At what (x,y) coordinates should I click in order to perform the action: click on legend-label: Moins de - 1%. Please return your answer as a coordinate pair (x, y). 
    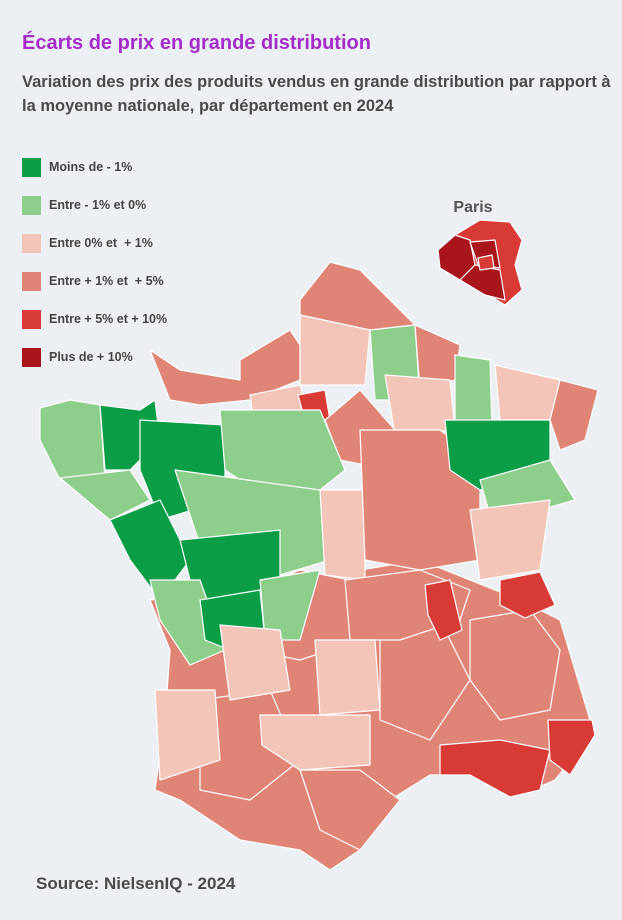
    Looking at the image, I should click on (91, 167).